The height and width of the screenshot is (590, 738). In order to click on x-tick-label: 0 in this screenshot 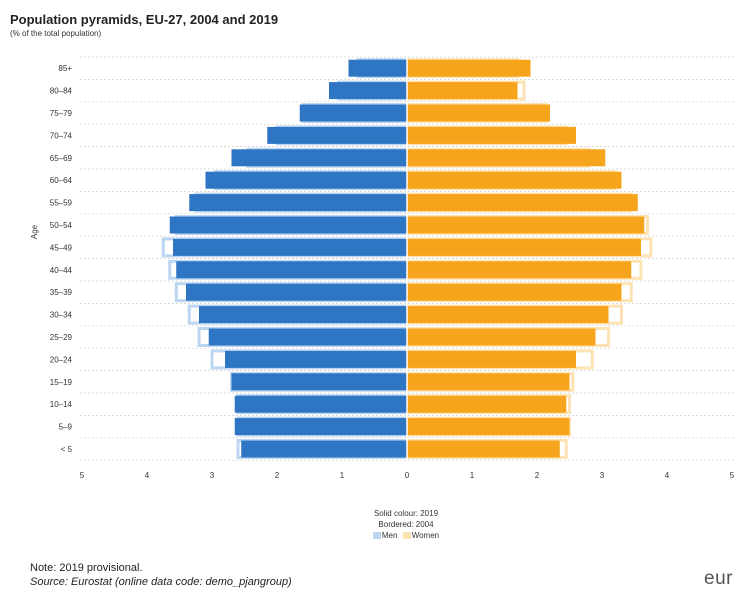, I will do `click(407, 475)`.